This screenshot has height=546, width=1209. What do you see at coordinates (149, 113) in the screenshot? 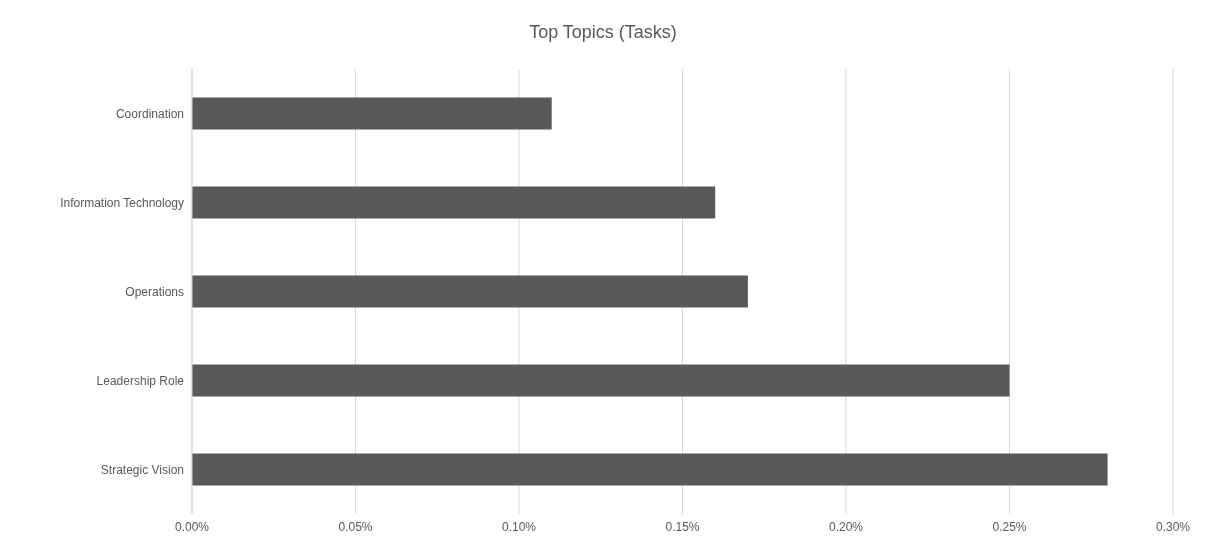
I see `y-tick-label: Coordination` at bounding box center [149, 113].